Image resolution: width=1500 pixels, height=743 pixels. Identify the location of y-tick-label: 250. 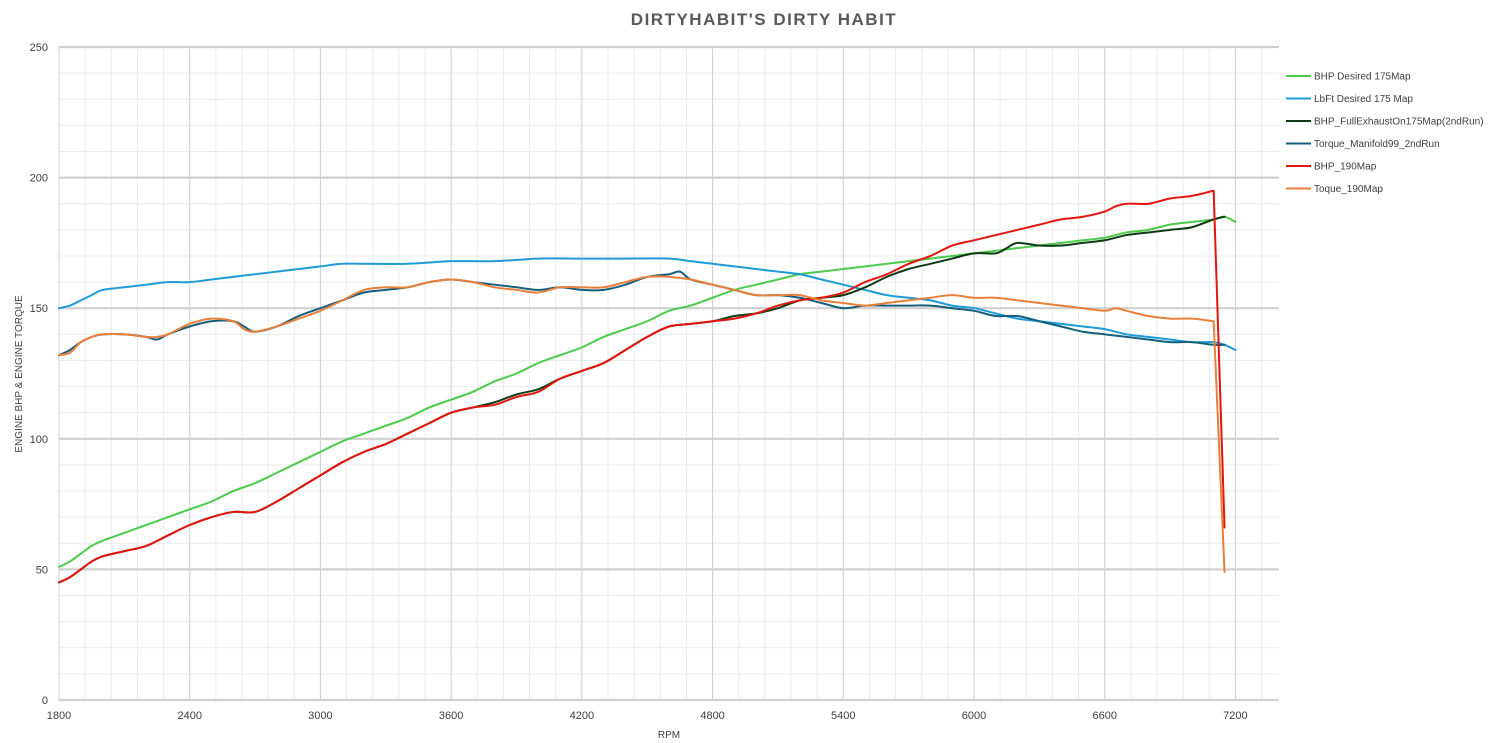
(39, 48).